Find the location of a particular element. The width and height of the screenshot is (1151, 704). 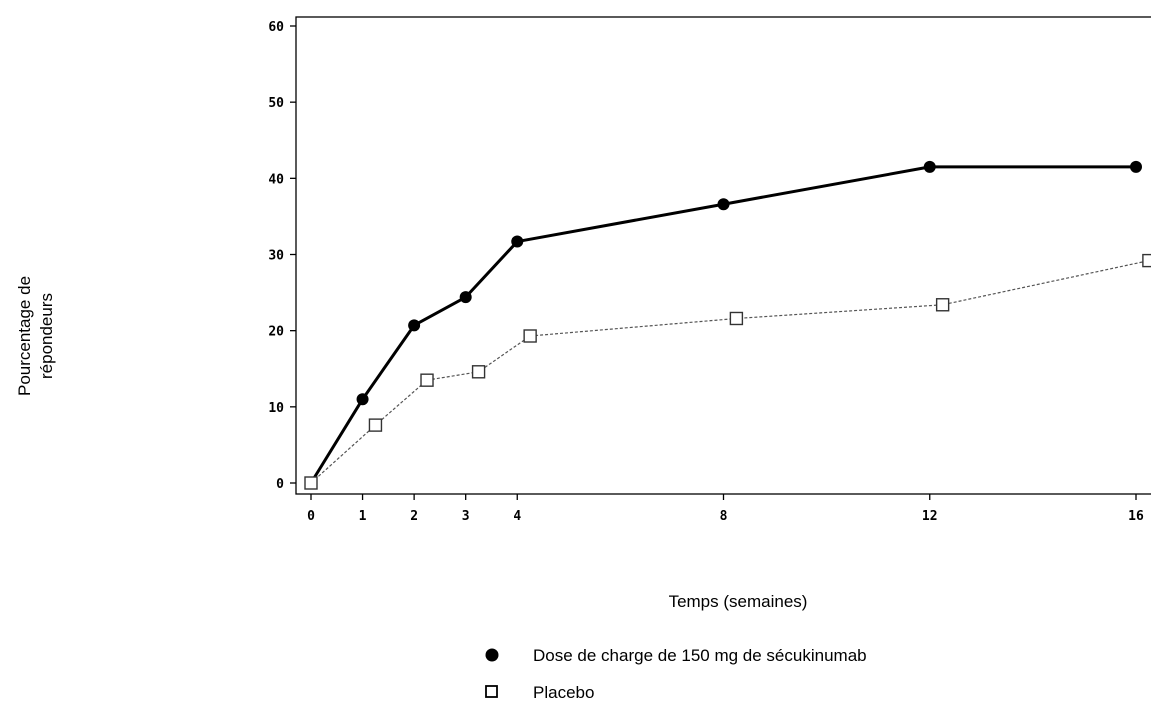

x-axis-title: Temps (semaines) is located at coordinates (738, 601).